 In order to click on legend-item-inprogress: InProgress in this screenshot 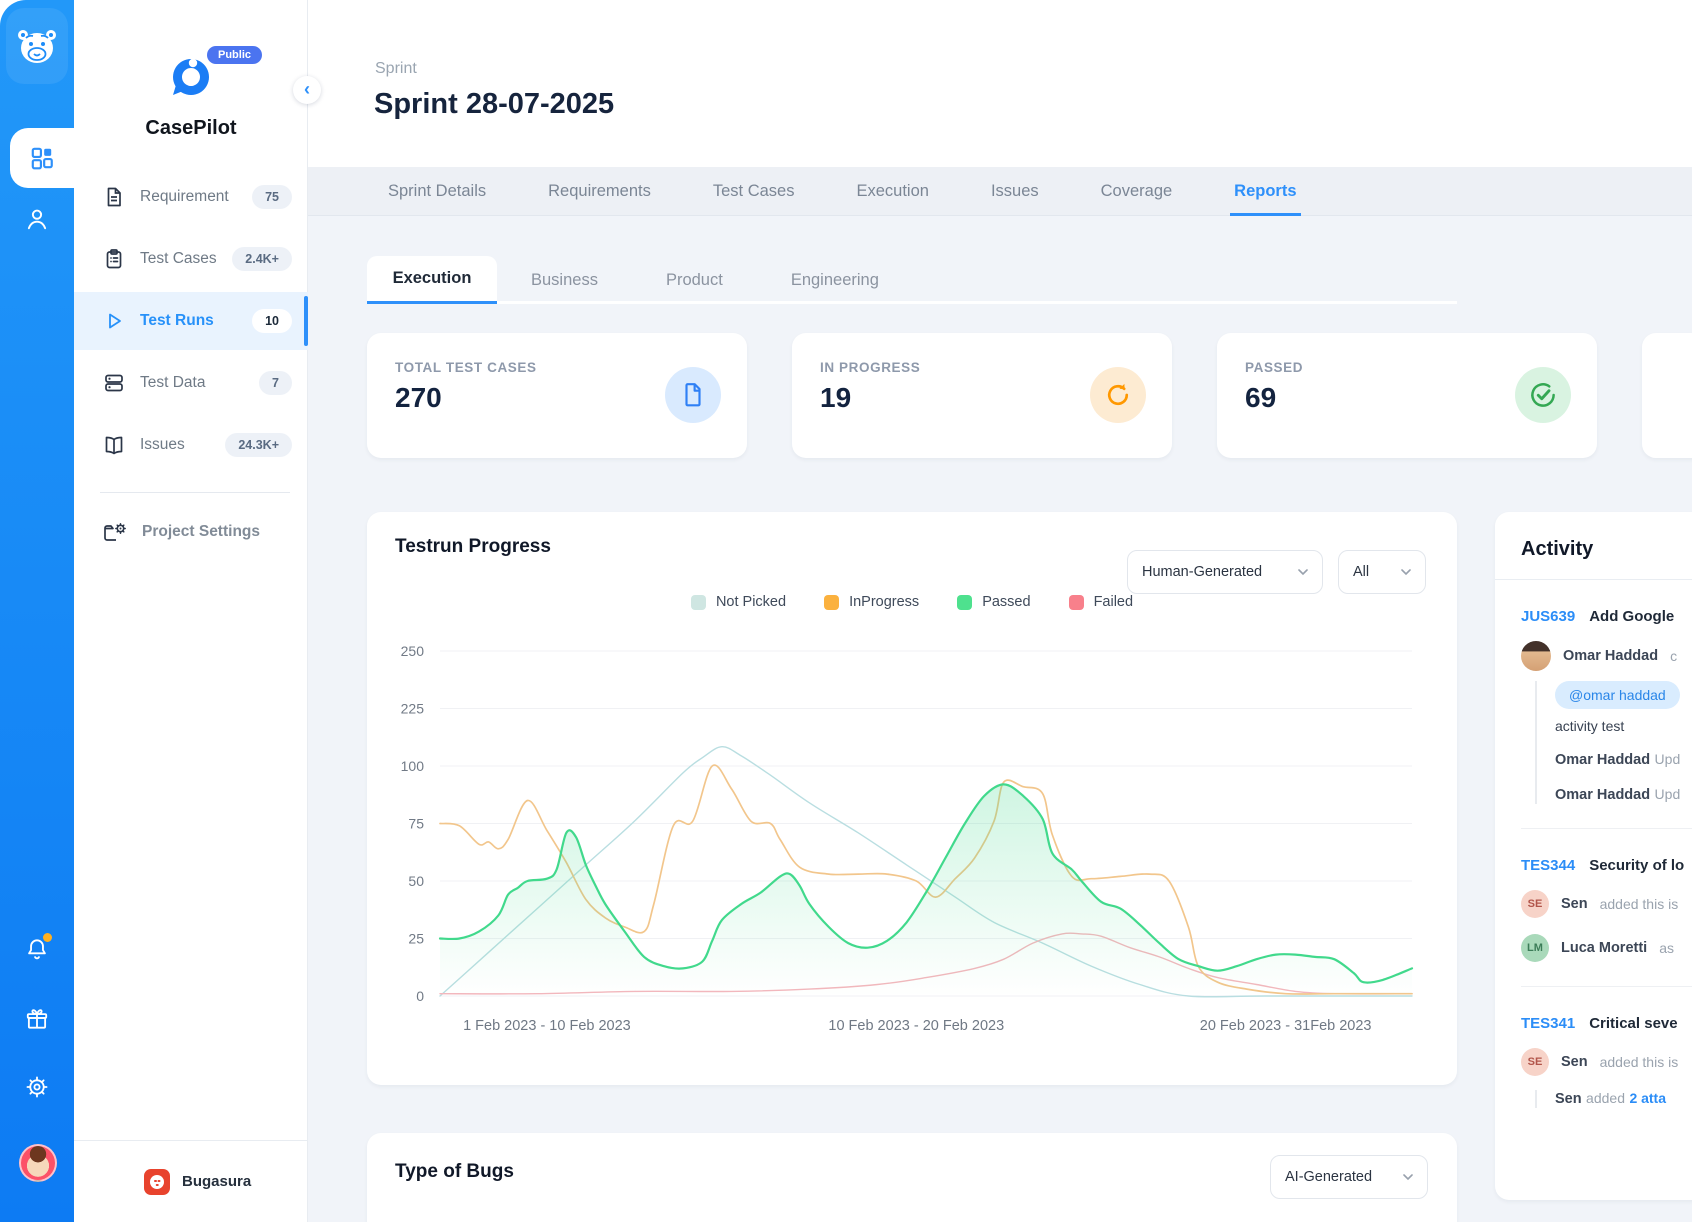, I will do `click(871, 602)`.